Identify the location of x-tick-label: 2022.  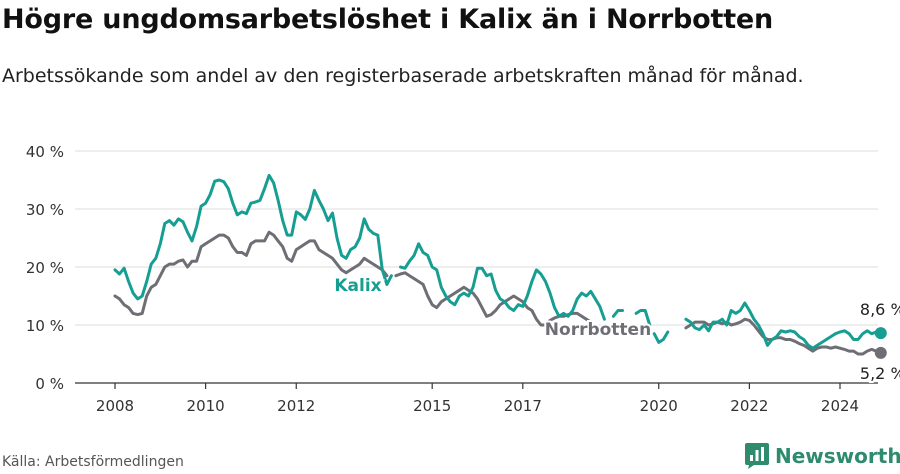
(749, 406).